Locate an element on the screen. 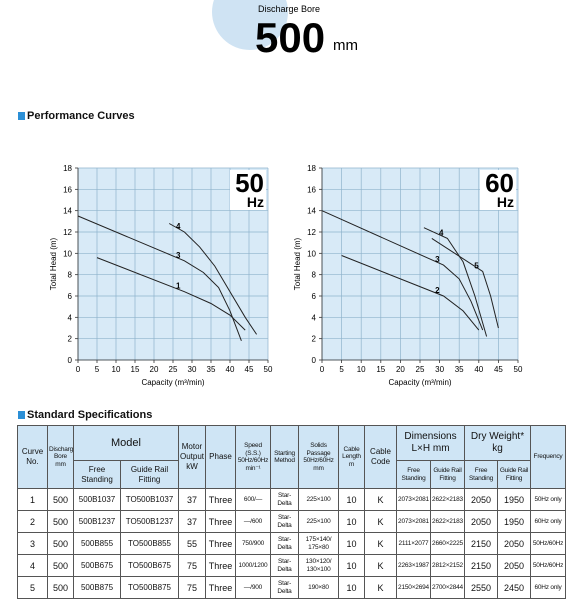 This screenshot has width=582, height=608. table-cell: 750/900 is located at coordinates (253, 543).